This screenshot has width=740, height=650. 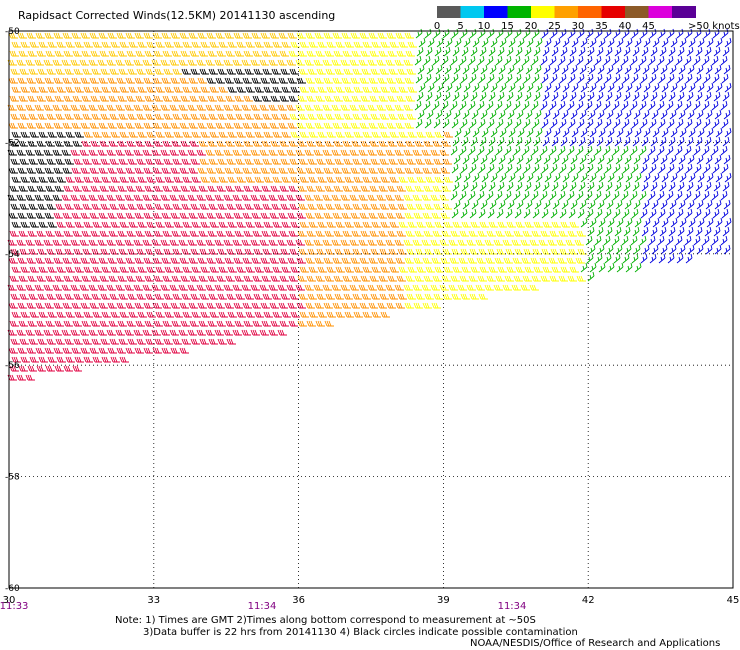 What do you see at coordinates (566, 12) in the screenshot?
I see `legend-swatch` at bounding box center [566, 12].